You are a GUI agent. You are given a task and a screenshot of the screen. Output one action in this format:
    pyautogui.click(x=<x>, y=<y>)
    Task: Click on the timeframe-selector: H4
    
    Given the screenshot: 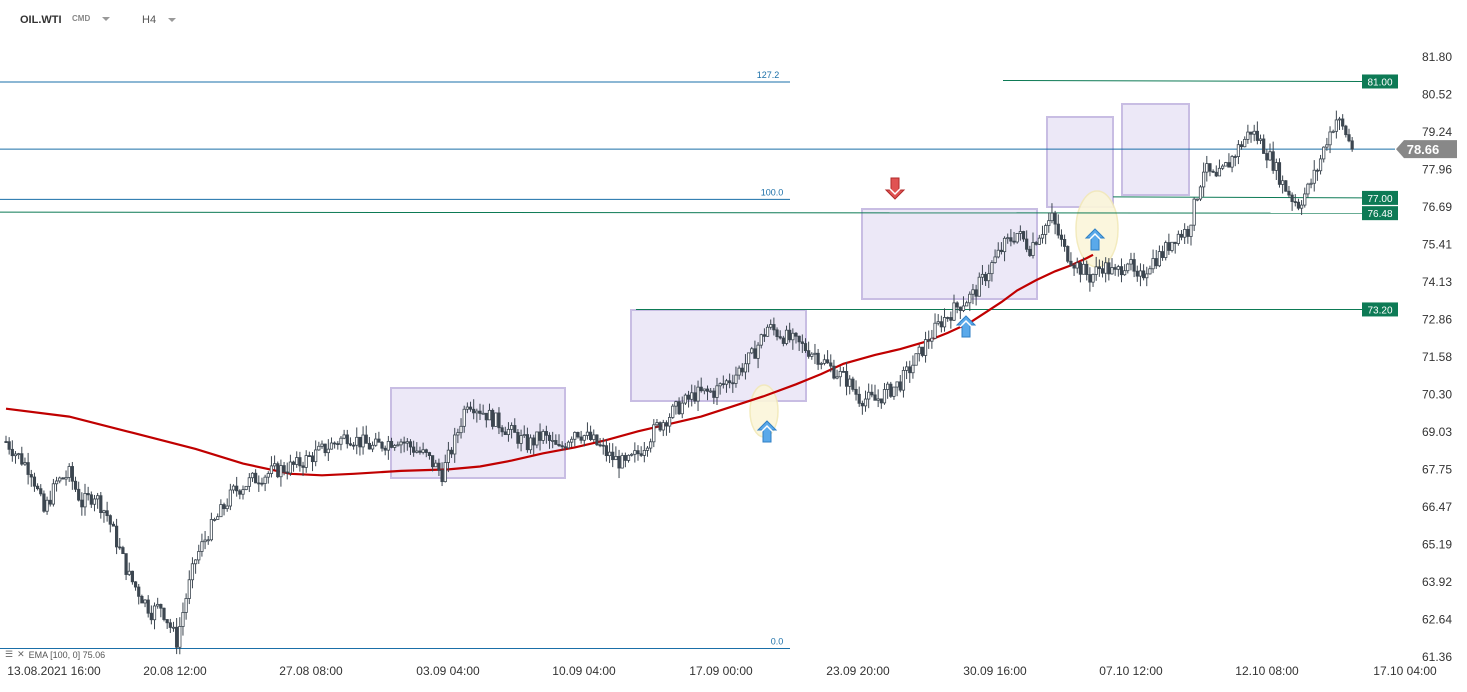 What is the action you would take?
    pyautogui.click(x=159, y=20)
    